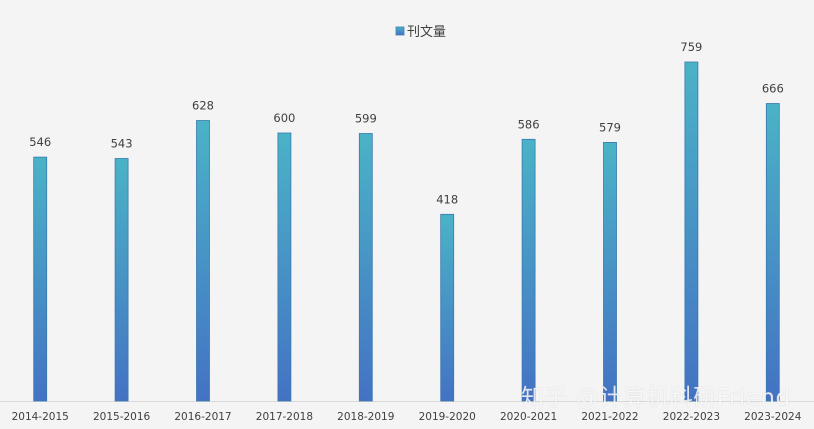 Image resolution: width=814 pixels, height=429 pixels. Describe the element at coordinates (202, 417) in the screenshot. I see `x-tick-label-2016-2017: 2016-2017` at that location.